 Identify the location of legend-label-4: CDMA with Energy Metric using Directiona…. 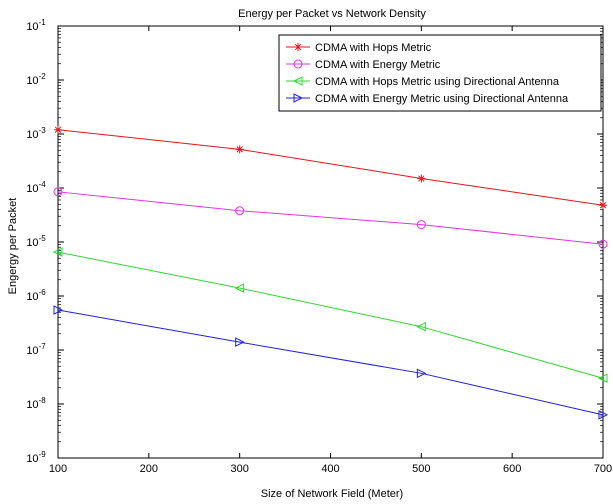
(442, 99).